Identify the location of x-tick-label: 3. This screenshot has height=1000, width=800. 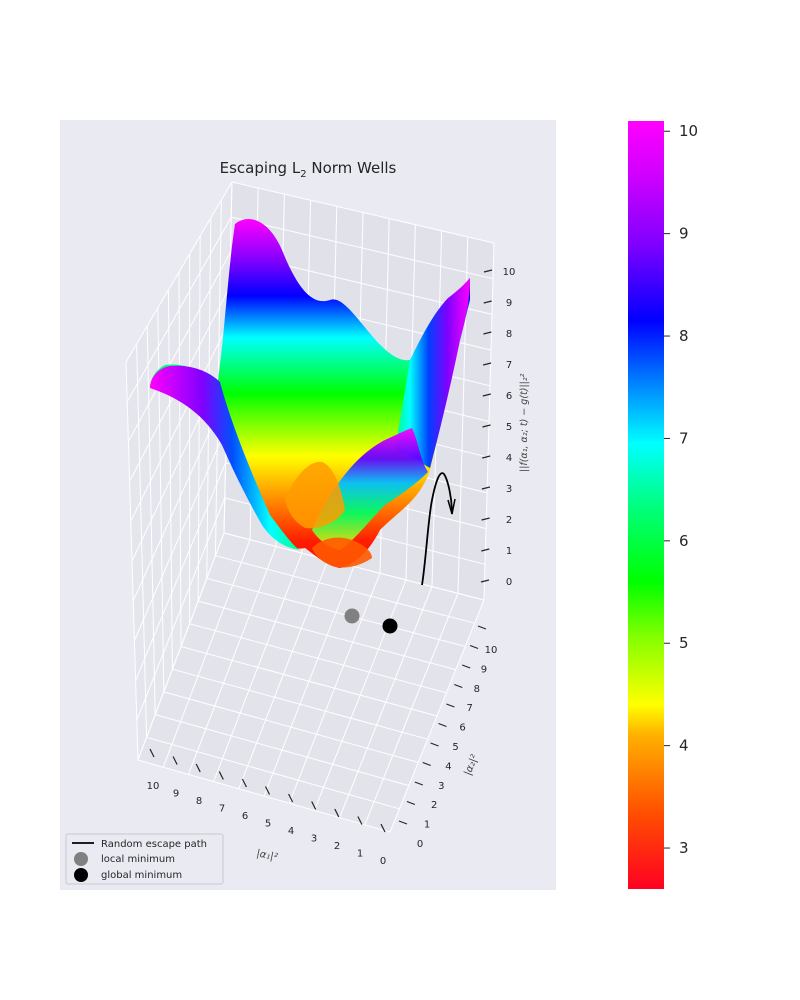
(314, 839).